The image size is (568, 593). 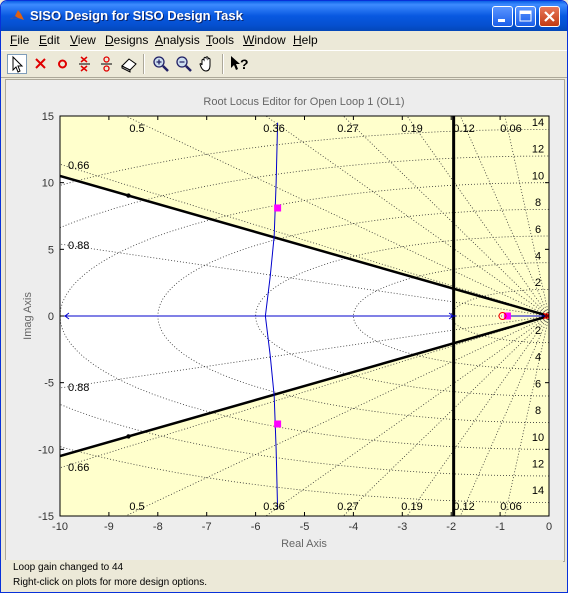 I want to click on close-icon, so click(x=549, y=16).